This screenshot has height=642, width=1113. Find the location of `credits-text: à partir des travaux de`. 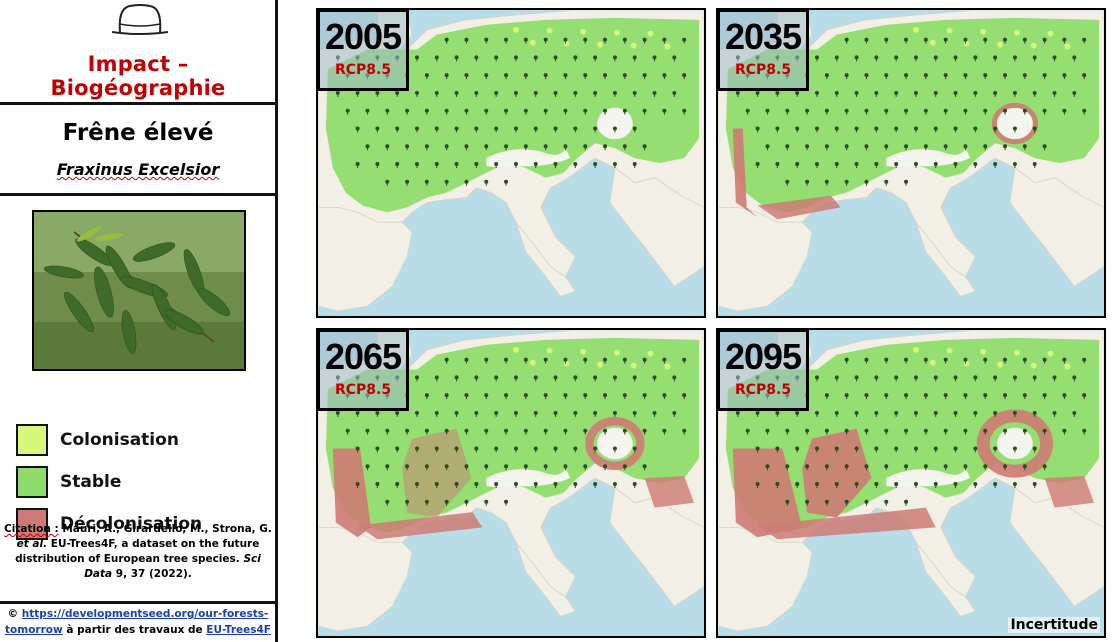

credits-text: à partir des travaux de is located at coordinates (134, 630).